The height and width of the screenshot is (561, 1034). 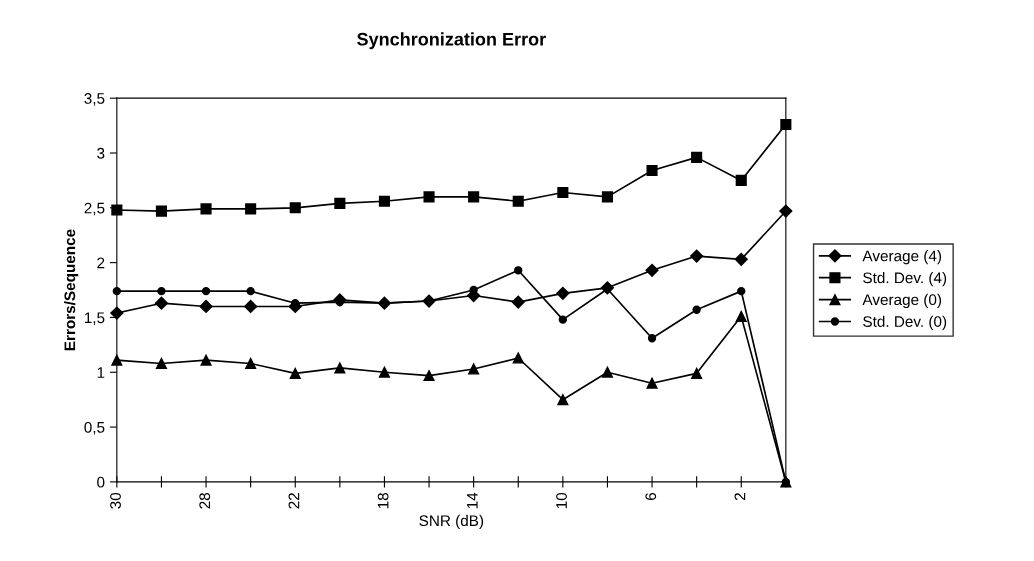 What do you see at coordinates (94, 99) in the screenshot?
I see `y-tick-label: 3,5` at bounding box center [94, 99].